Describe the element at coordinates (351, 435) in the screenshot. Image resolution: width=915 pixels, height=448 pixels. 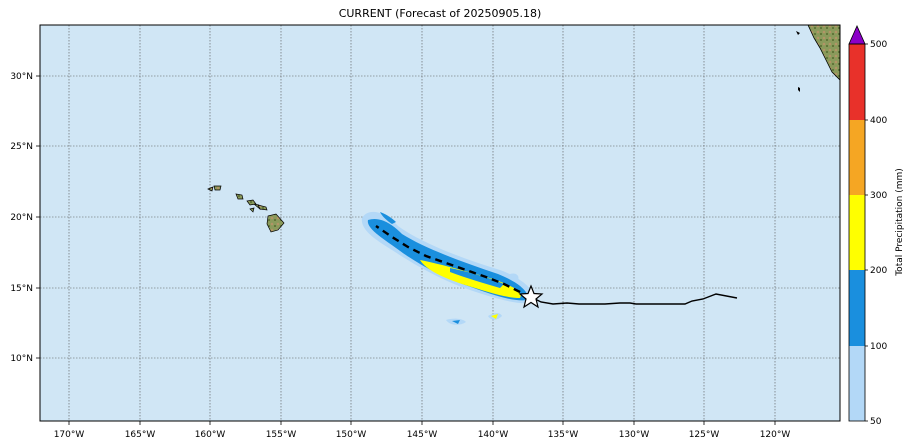
I see `lon-label-150w: 150°W` at that location.